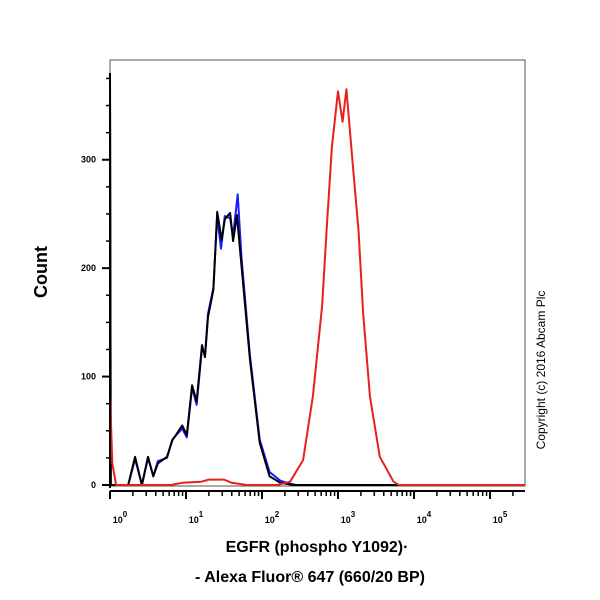  Describe the element at coordinates (88, 268) in the screenshot. I see `y-tick-label: 200` at that location.